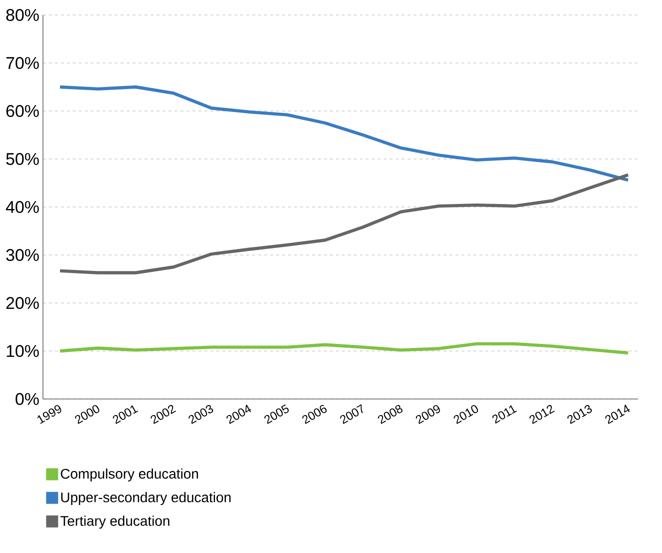 This screenshot has height=553, width=662. Describe the element at coordinates (542, 414) in the screenshot. I see `x-tick-label: 2012` at that location.